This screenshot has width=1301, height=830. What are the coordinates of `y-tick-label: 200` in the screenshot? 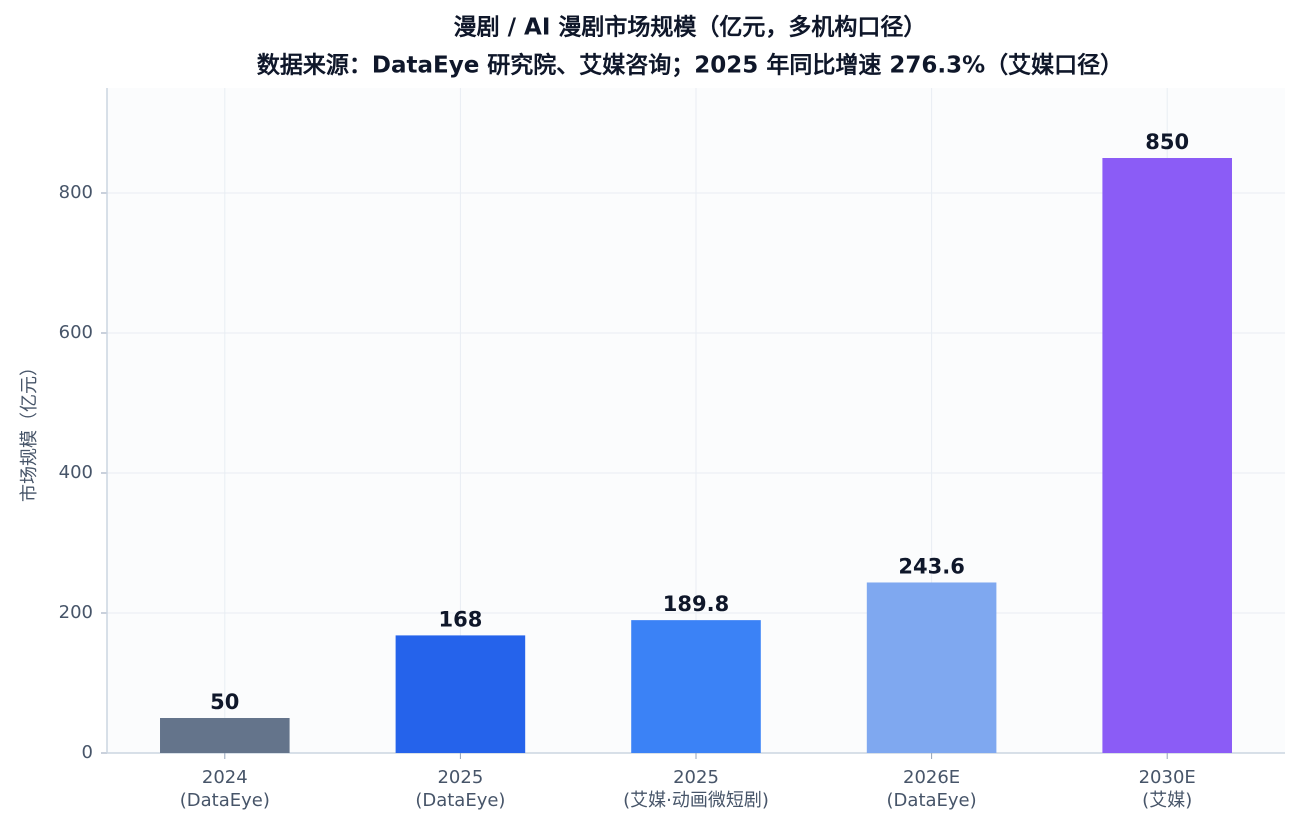 It's located at (76, 612).